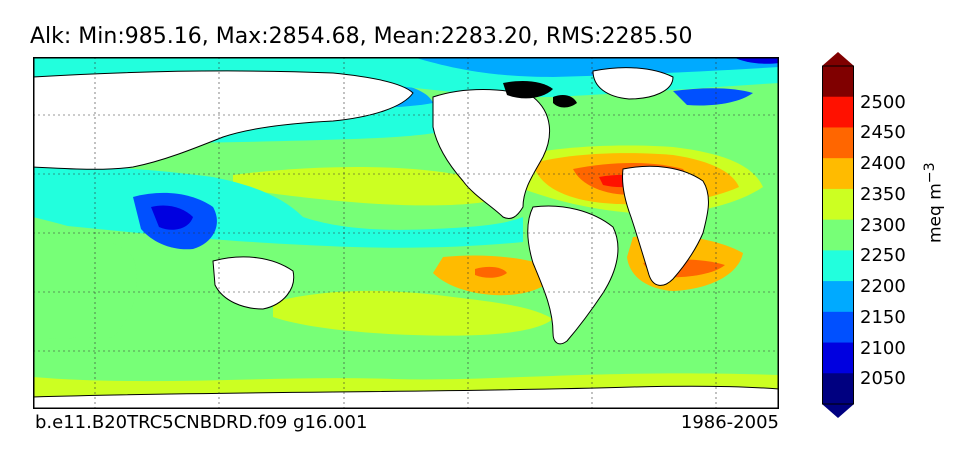 The image size is (979, 464). I want to click on colorbar-tick-2250: 2250, so click(883, 256).